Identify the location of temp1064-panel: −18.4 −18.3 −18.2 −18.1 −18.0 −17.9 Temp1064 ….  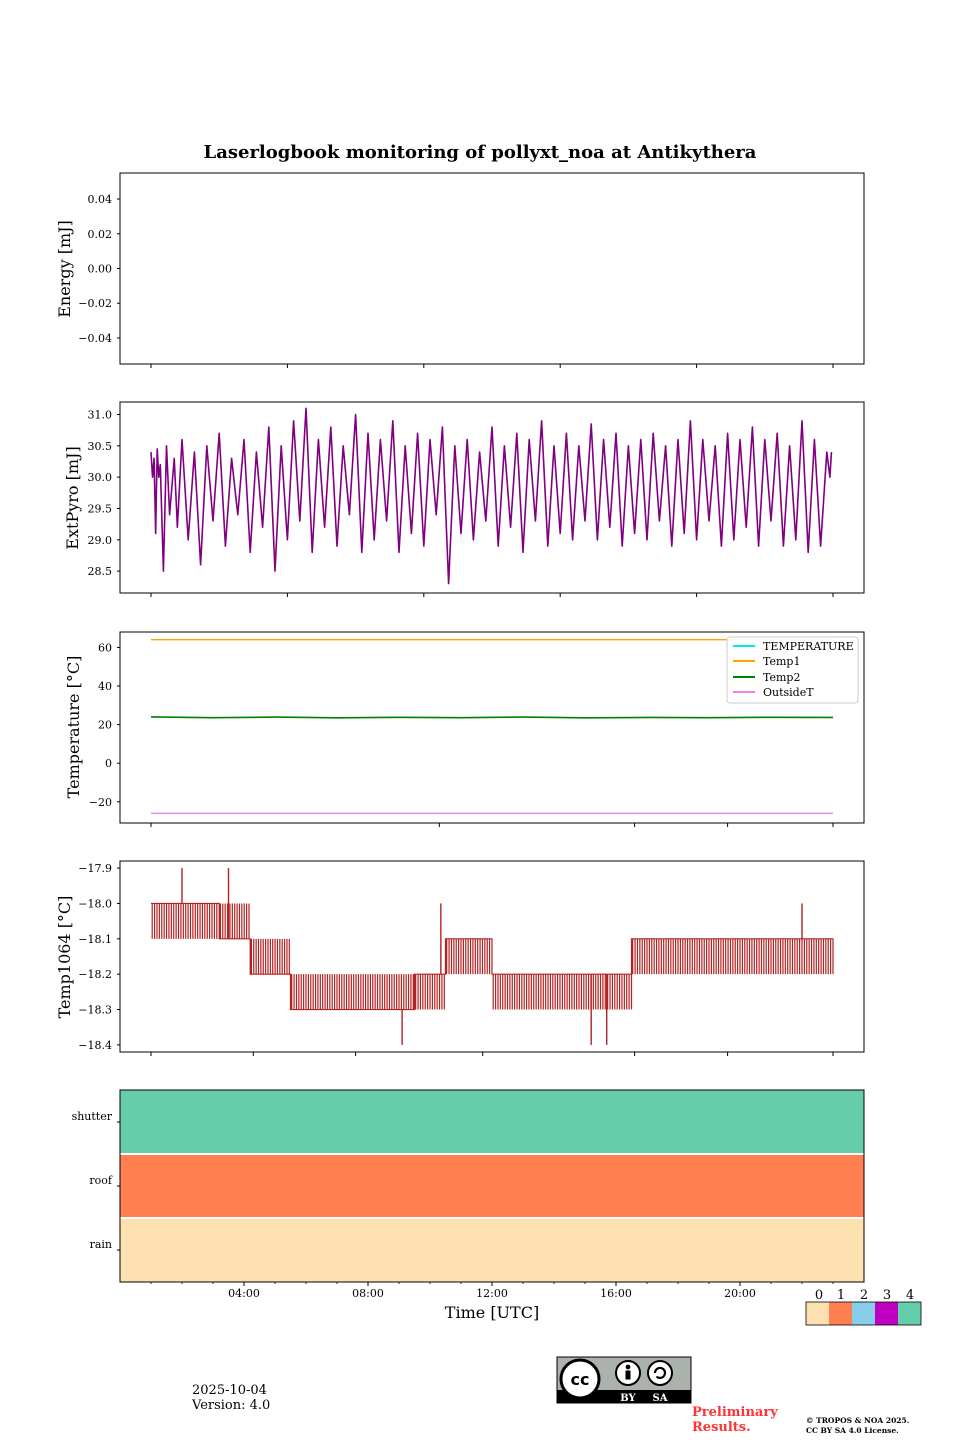
(460, 958).